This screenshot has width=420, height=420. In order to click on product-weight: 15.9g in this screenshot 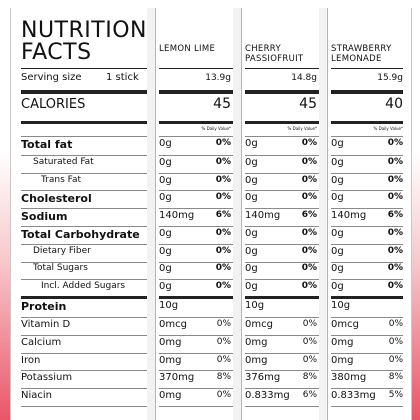, I will do `click(390, 78)`.